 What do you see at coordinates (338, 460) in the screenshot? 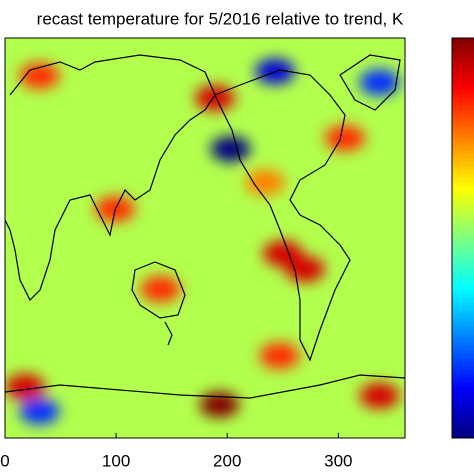
I see `x-tick-label: 300` at bounding box center [338, 460].